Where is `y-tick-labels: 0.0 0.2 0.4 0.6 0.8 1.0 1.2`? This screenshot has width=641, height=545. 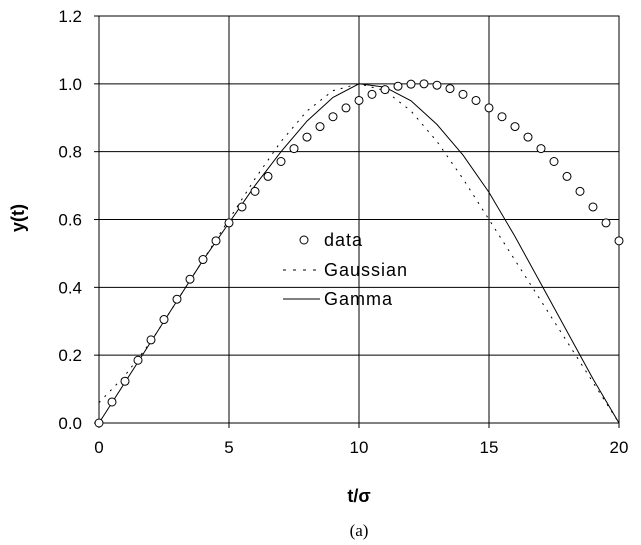 y-tick-labels: 0.0 0.2 0.4 0.6 0.8 1.0 1.2 is located at coordinates (78, 220).